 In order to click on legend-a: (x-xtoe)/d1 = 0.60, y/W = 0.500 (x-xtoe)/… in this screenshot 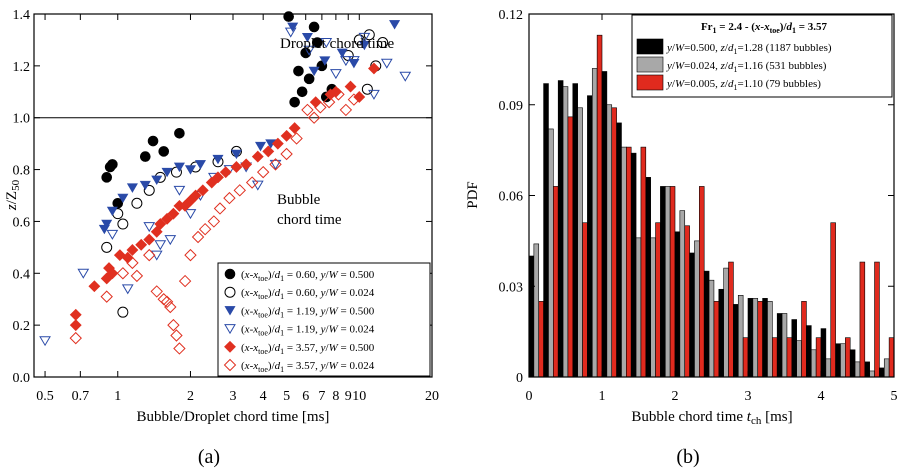, I will do `click(324, 319)`.